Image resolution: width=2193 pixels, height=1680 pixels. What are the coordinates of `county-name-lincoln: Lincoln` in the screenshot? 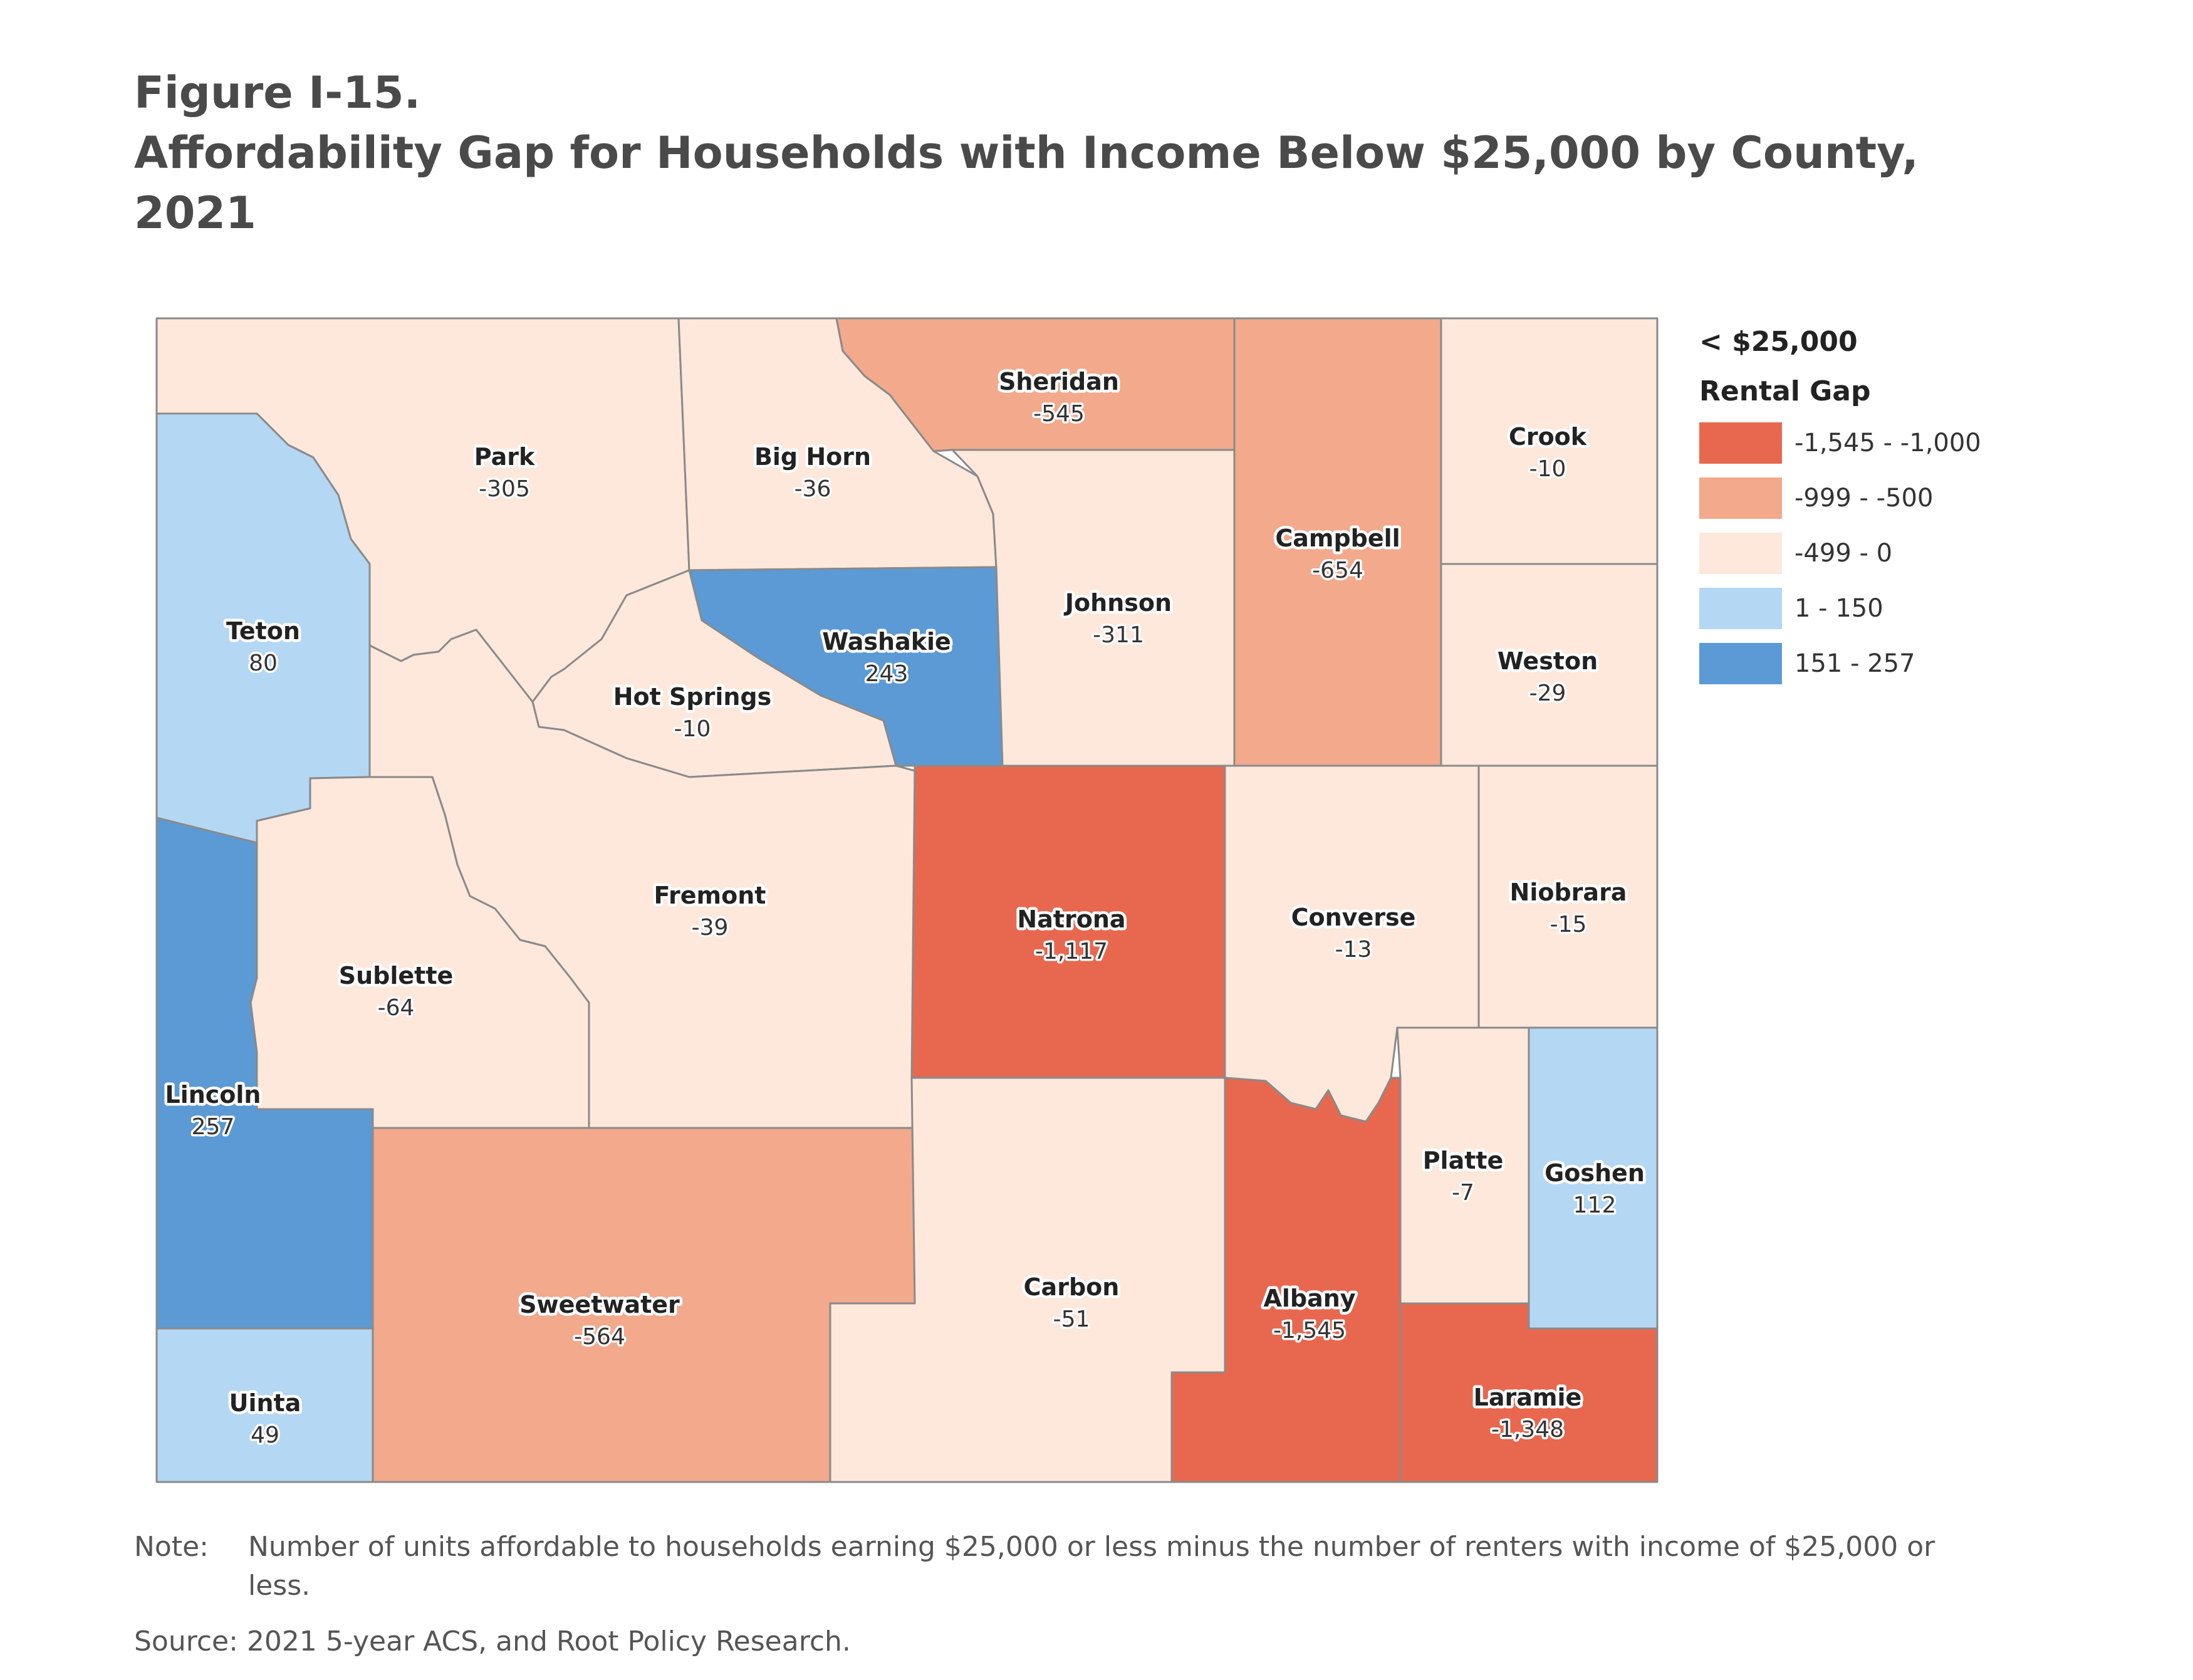 It's located at (213, 1095).